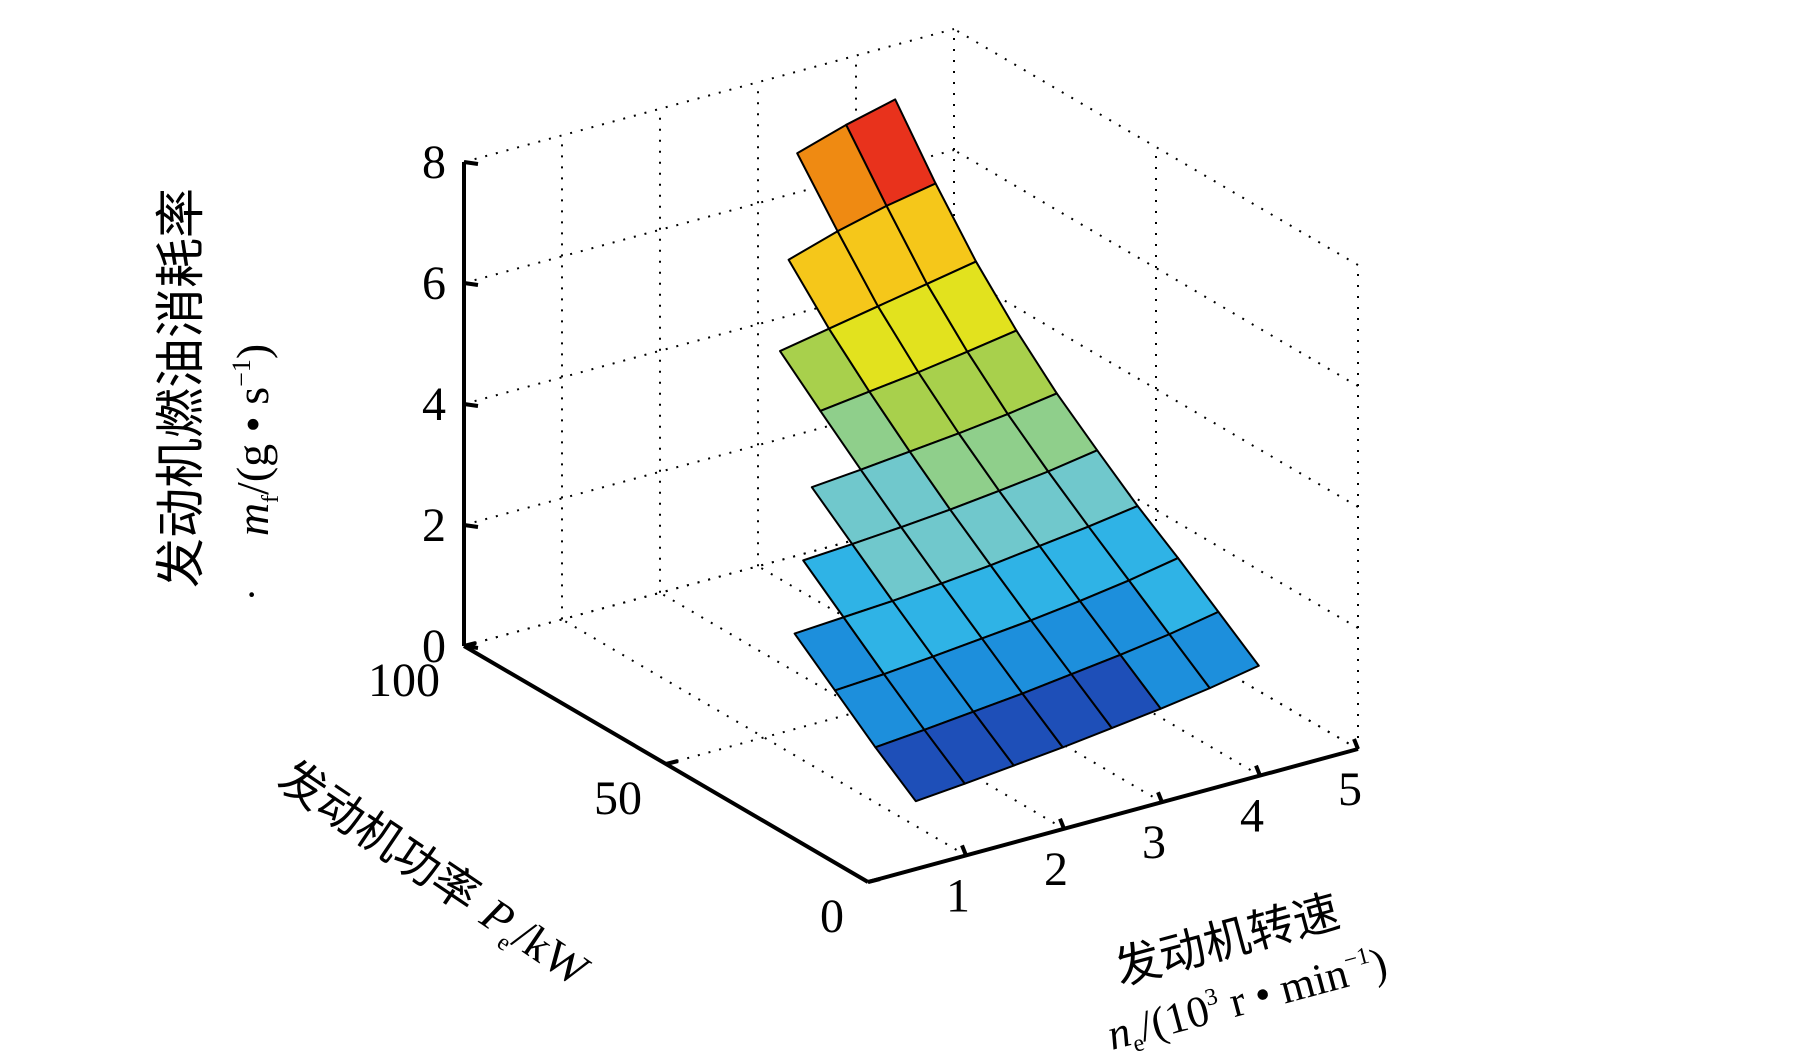 This screenshot has width=1819, height=1063. I want to click on z-tick-label: 4, so click(434, 404).